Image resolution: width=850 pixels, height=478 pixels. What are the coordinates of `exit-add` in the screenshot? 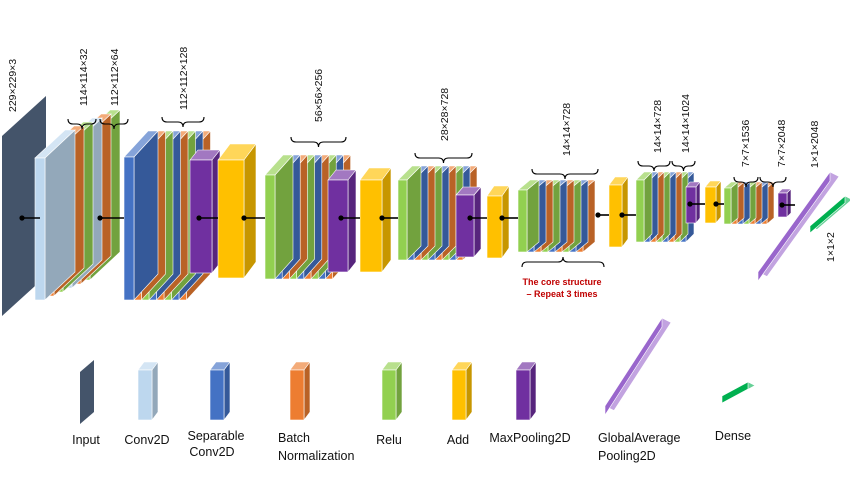 It's located at (713, 202).